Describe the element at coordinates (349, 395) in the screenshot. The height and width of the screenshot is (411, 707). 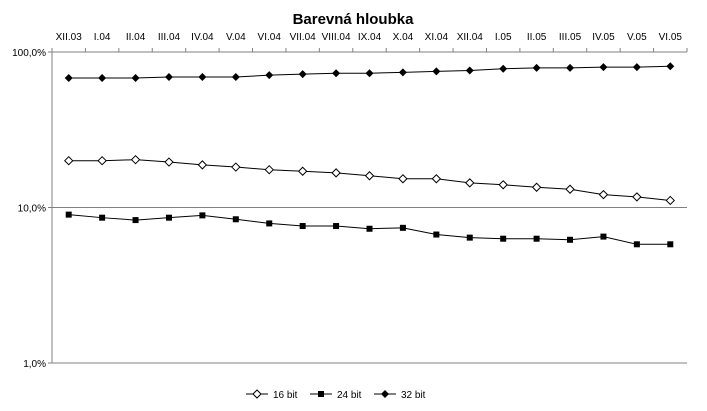
I see `legend-label-24-bit: 24 bit` at that location.